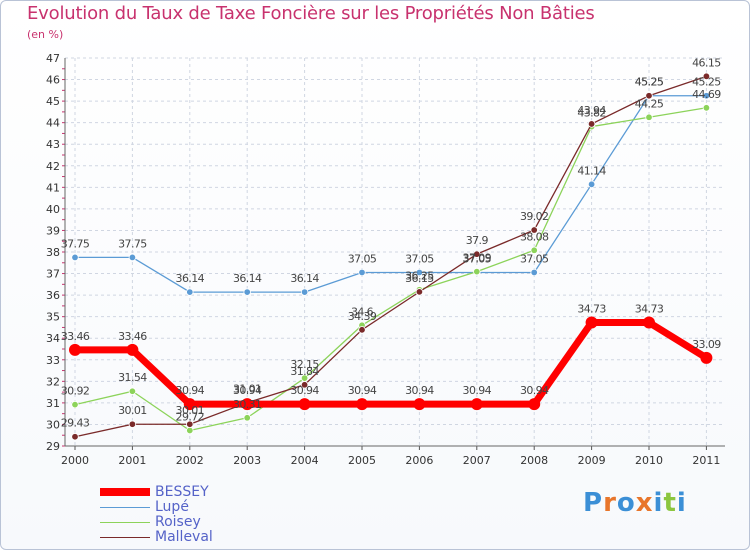  What do you see at coordinates (53, 360) in the screenshot?
I see `y-tick-label: 33` at bounding box center [53, 360].